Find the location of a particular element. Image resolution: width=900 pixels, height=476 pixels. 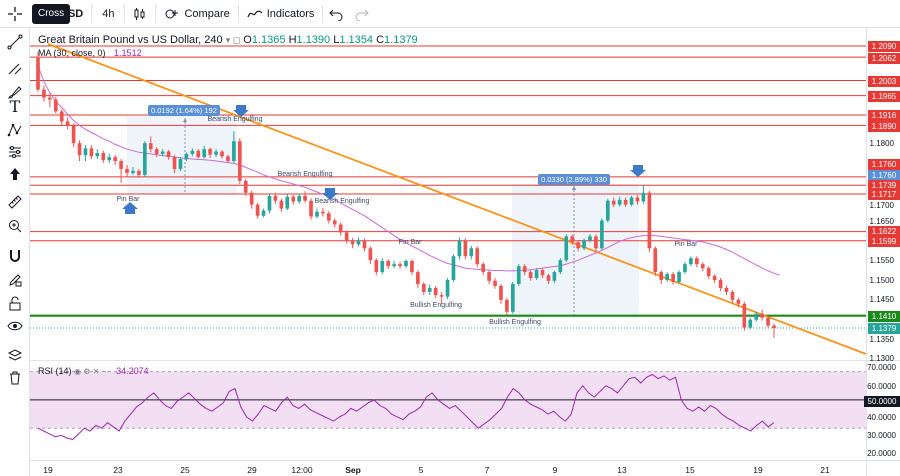

visibility-tool is located at coordinates (15, 326).